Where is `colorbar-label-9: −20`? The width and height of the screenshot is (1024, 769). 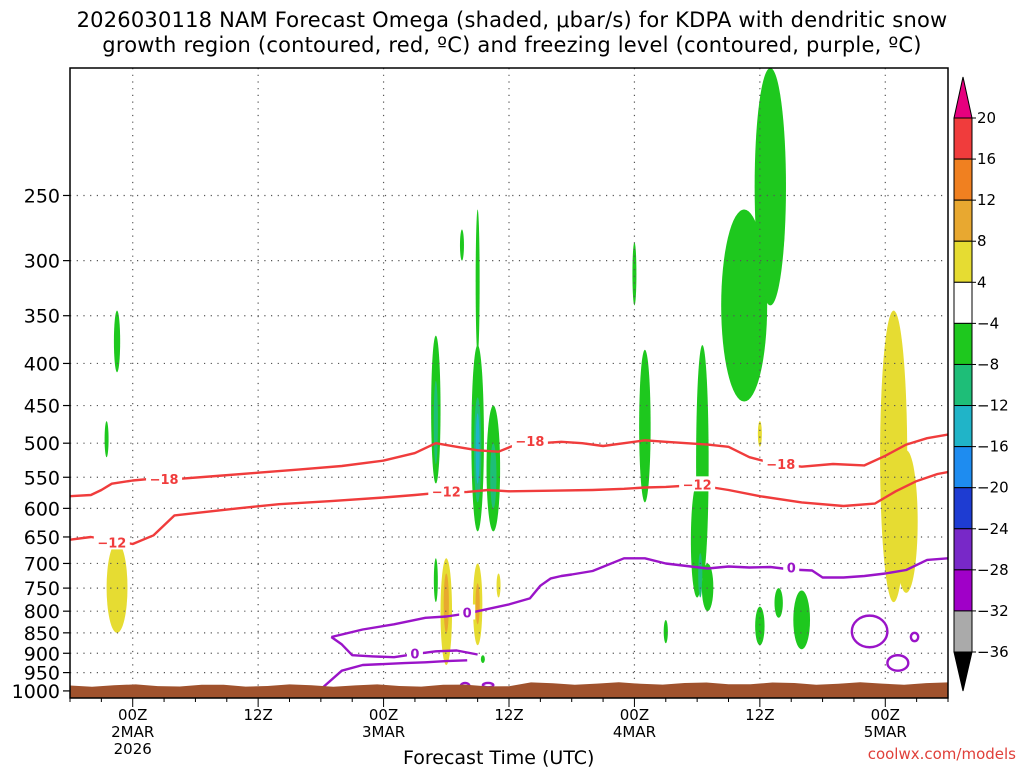
colorbar-label-9: −20 is located at coordinates (993, 488).